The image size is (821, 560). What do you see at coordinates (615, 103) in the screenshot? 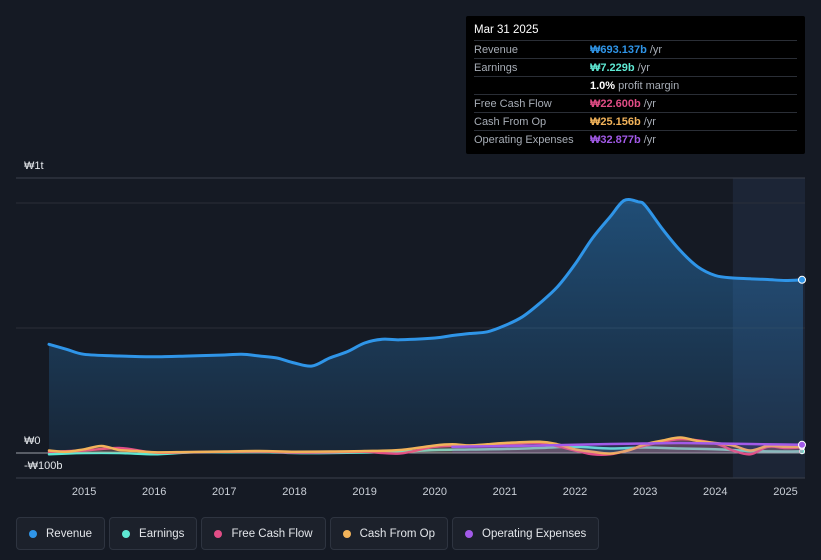
I see `tooltip-row-value: ₩22.600b` at bounding box center [615, 103].